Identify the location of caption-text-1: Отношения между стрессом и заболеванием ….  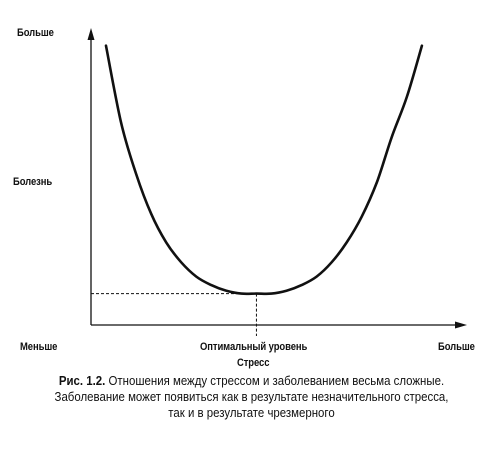
(275, 380).